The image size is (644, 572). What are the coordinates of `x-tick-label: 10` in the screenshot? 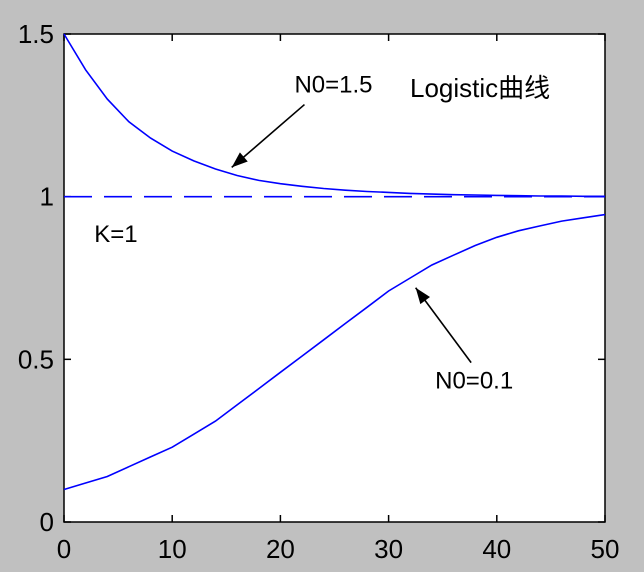 It's located at (172, 549).